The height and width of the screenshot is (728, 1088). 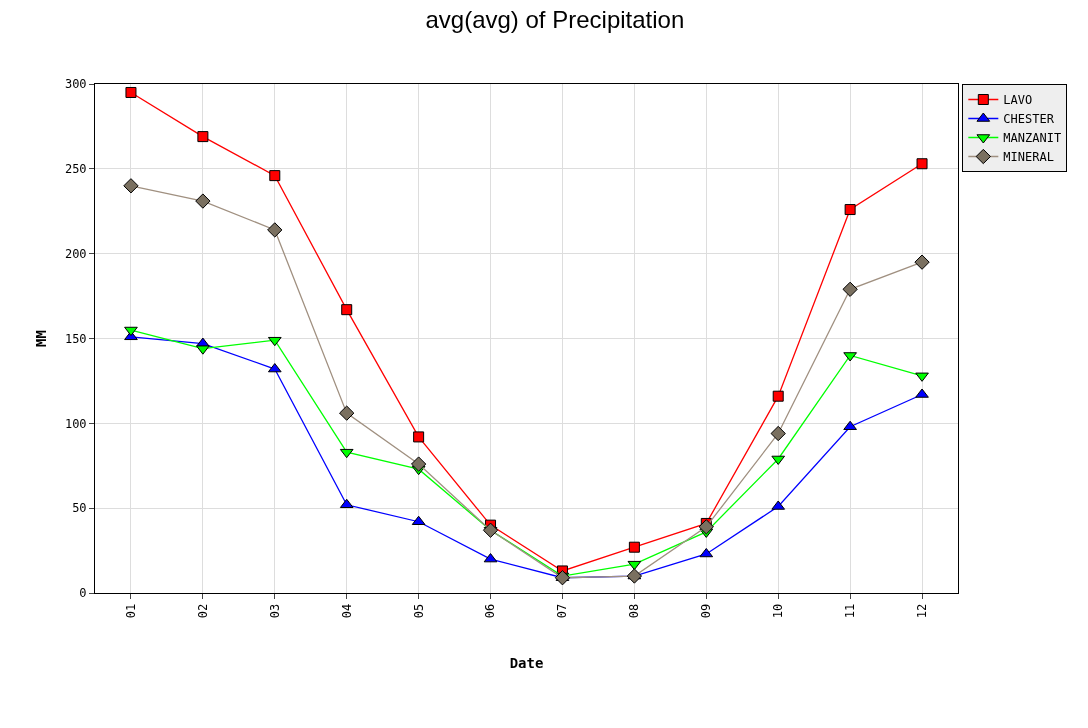 What do you see at coordinates (75, 169) in the screenshot?
I see `y-tick-label: 250` at bounding box center [75, 169].